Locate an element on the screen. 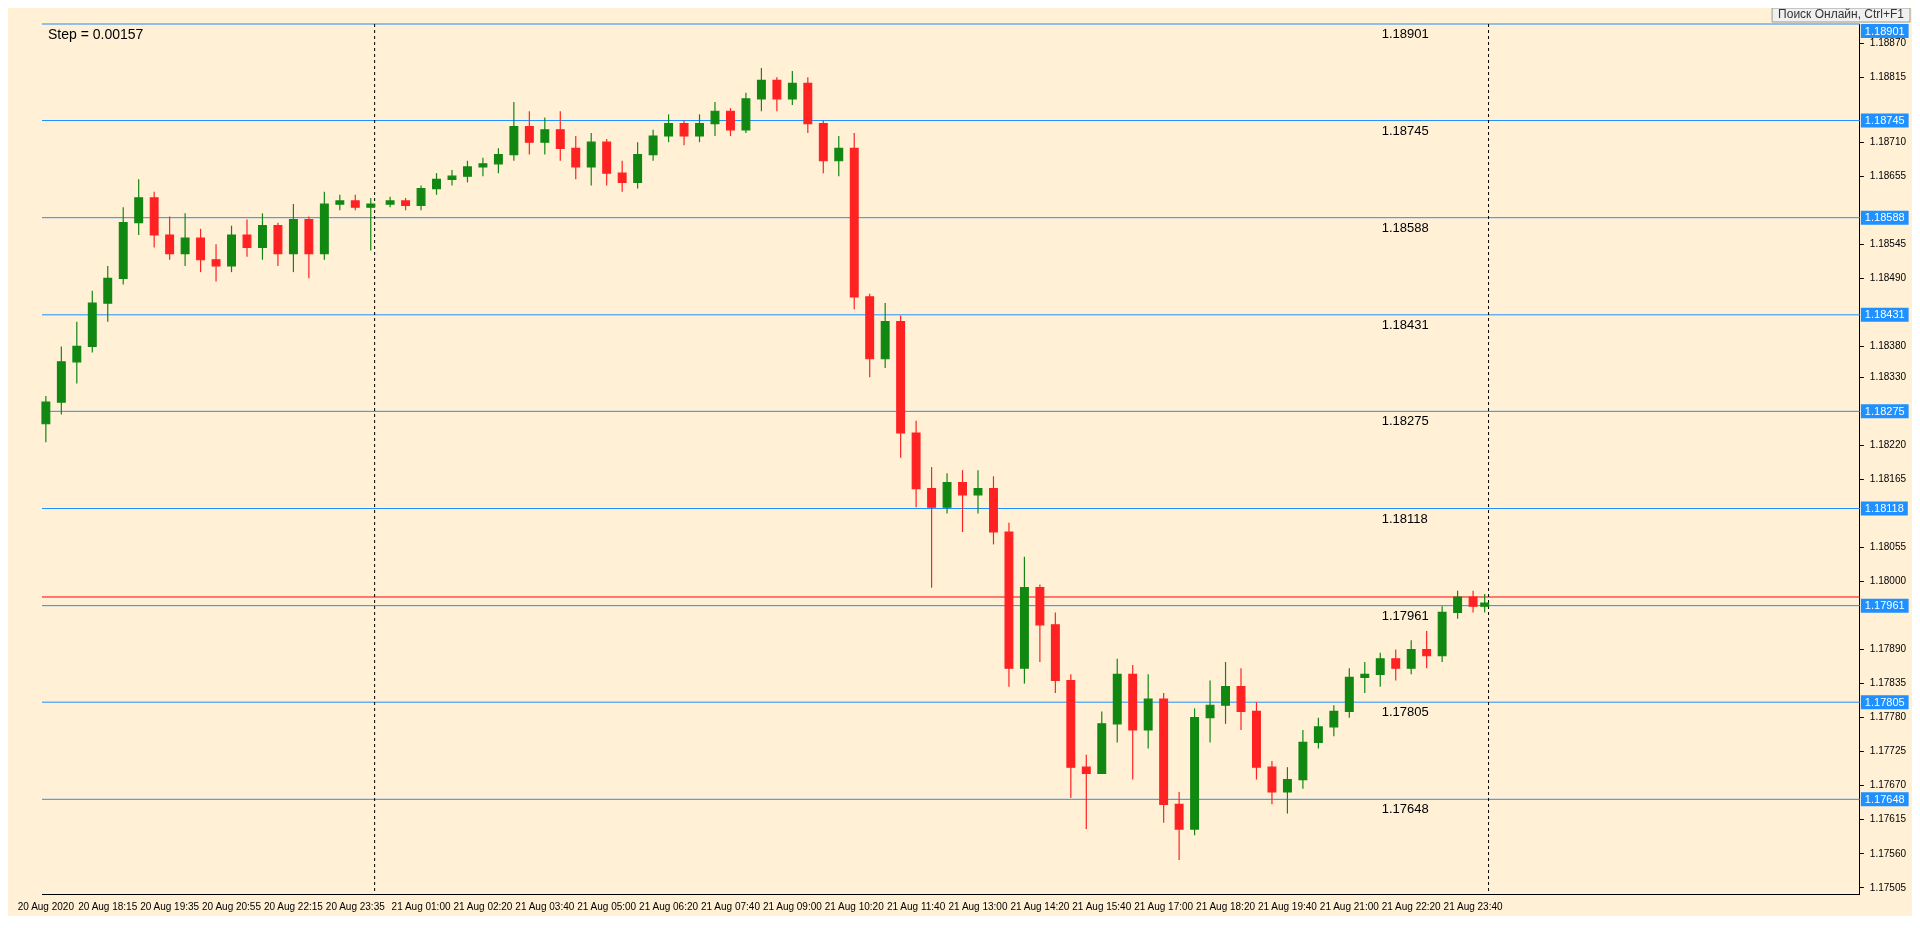 The width and height of the screenshot is (1920, 928). y-tick-label: 1.18220 is located at coordinates (1888, 445).